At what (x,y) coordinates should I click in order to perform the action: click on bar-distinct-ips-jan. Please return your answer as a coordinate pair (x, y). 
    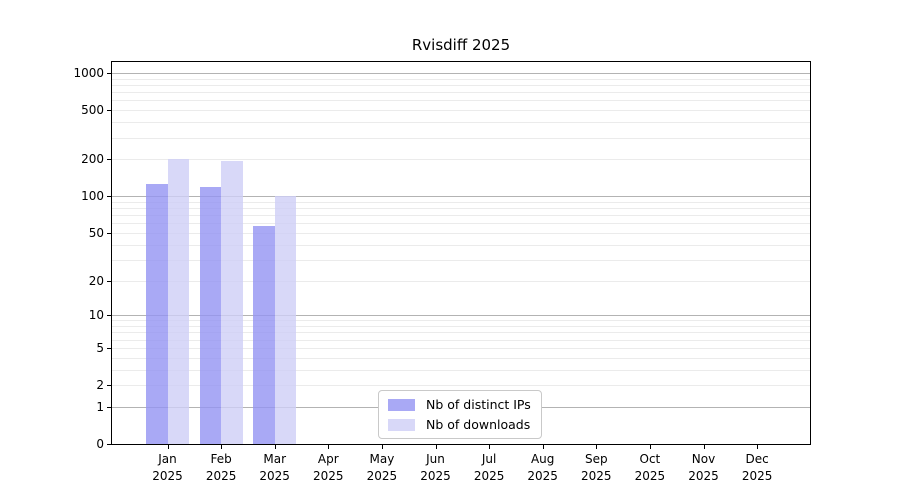
    Looking at the image, I should click on (157, 313).